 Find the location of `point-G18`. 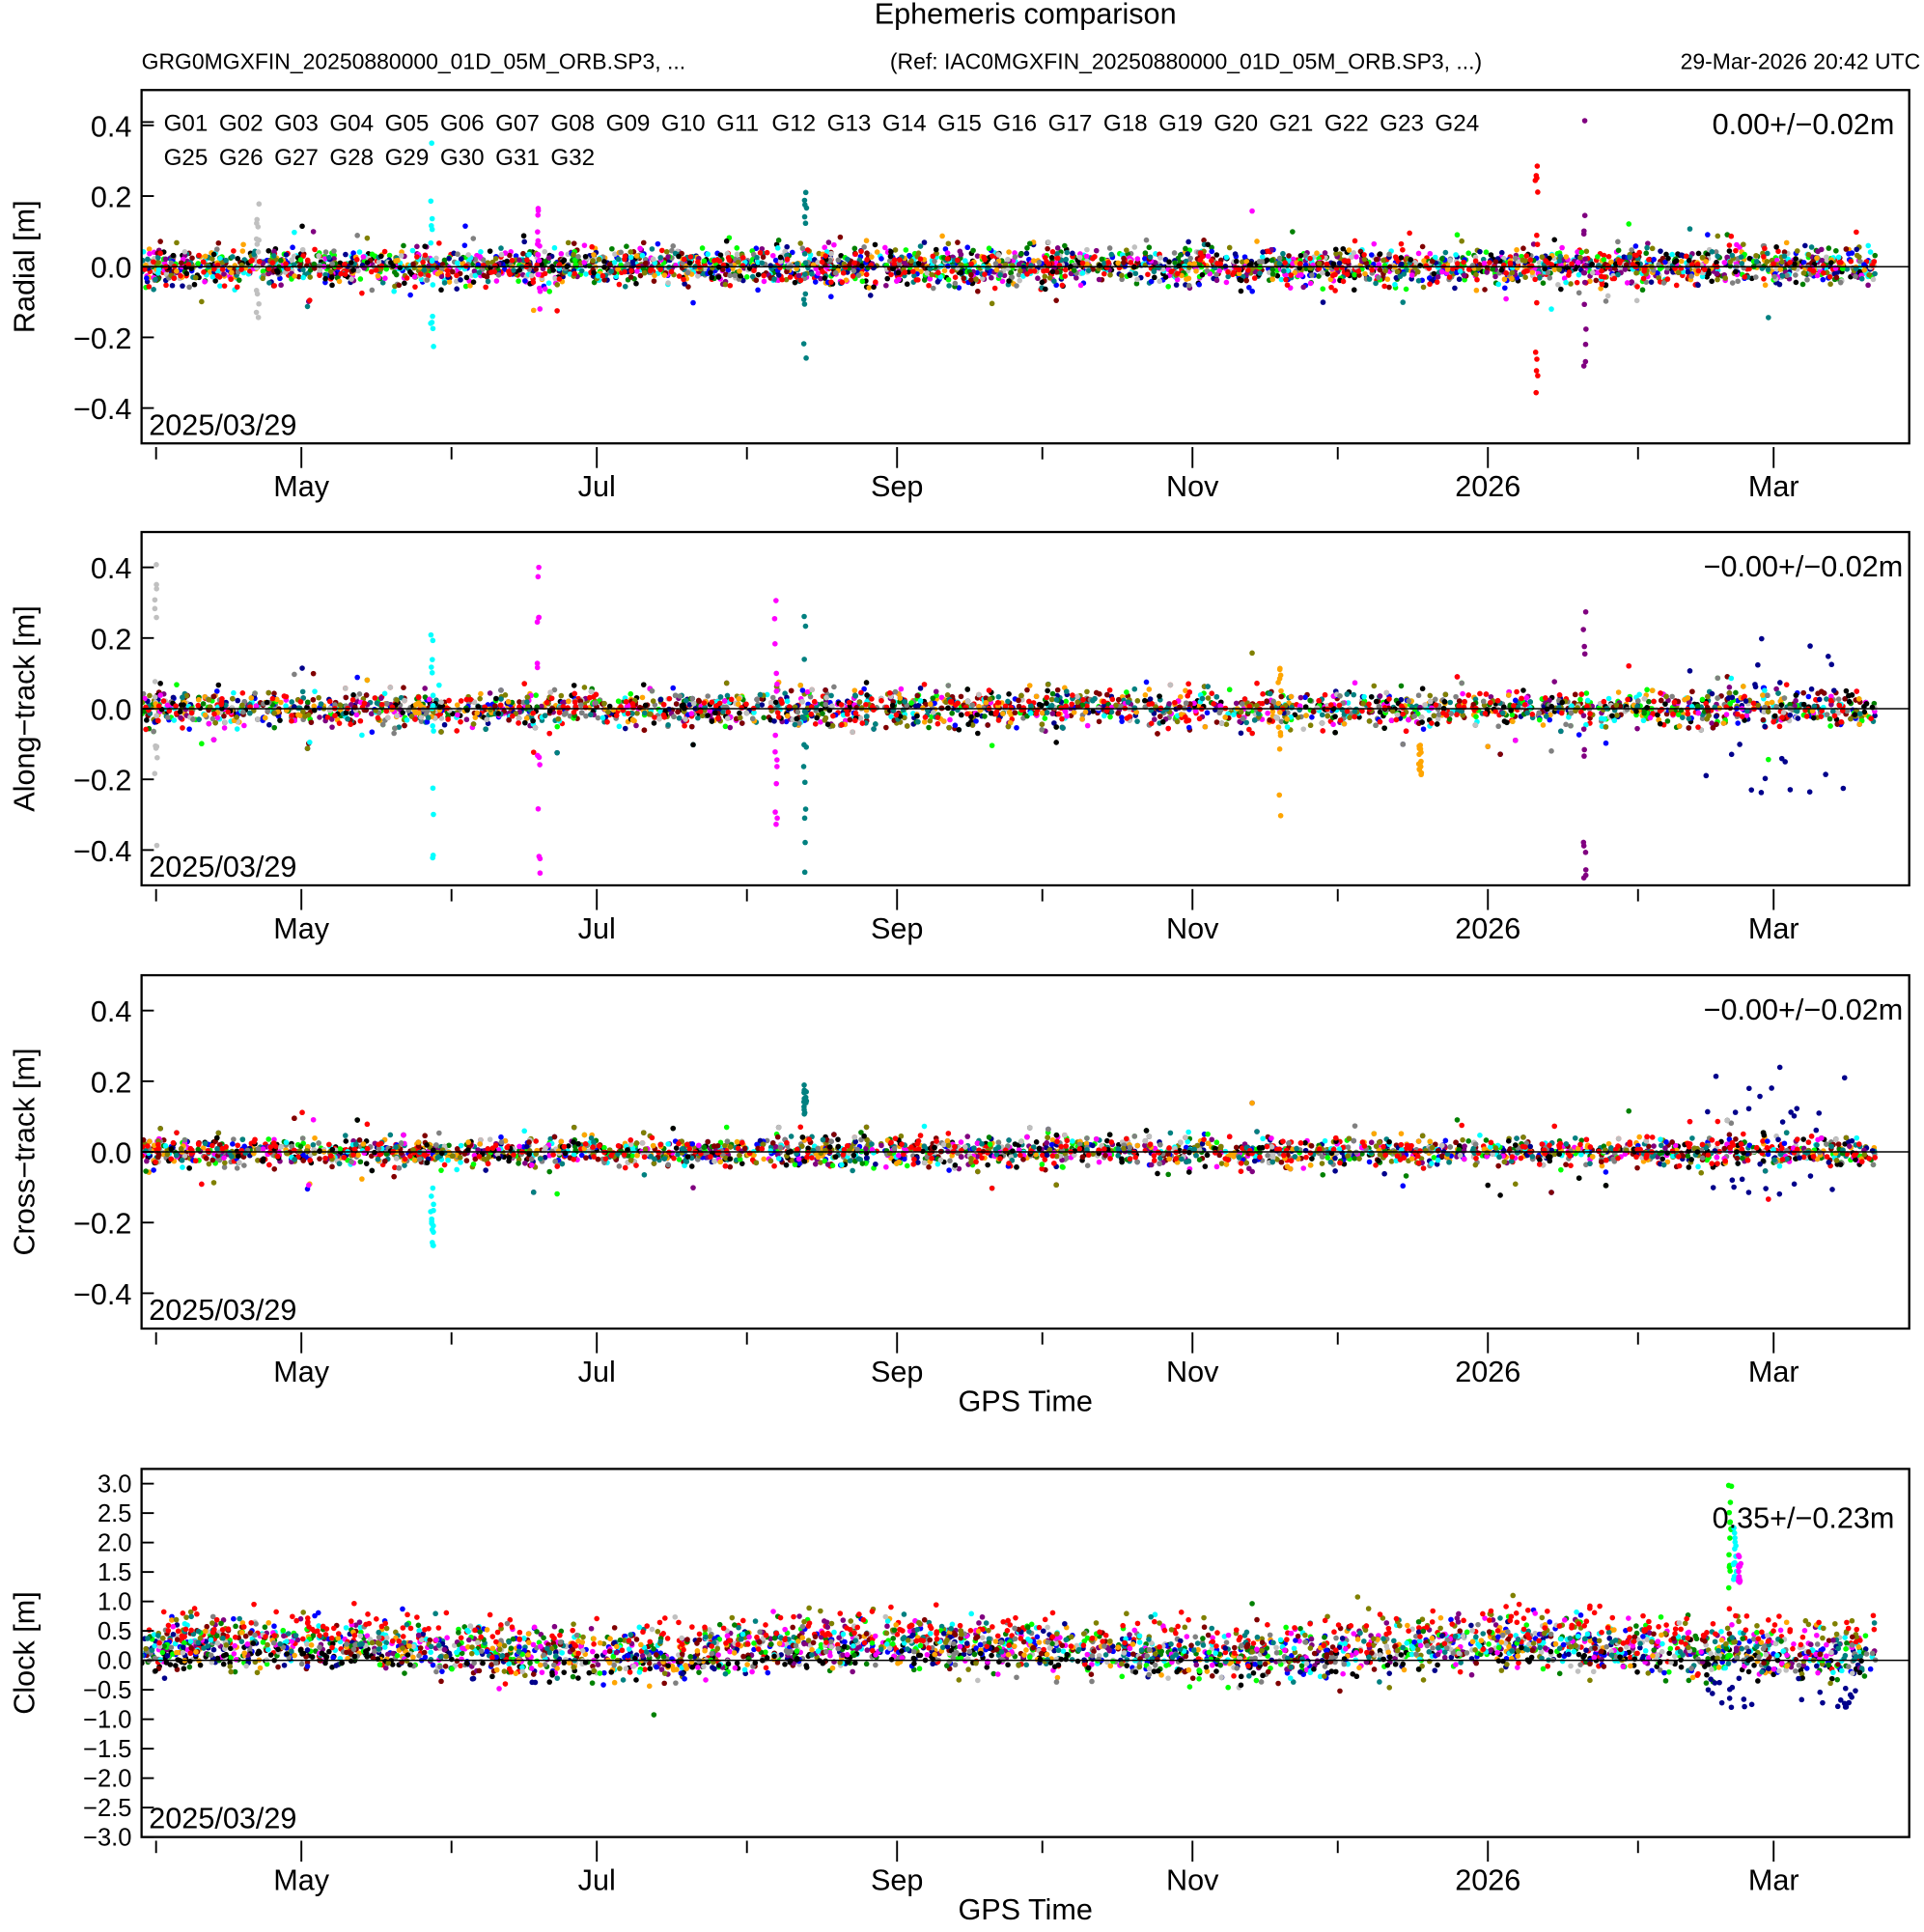

point-G18 is located at coordinates (1252, 291).